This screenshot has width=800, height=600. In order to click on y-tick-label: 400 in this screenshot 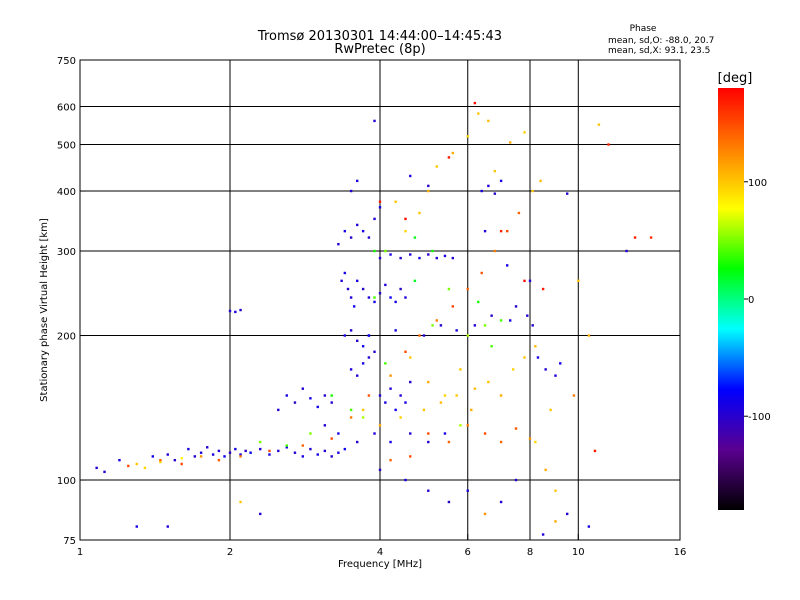, I will do `click(66, 192)`.